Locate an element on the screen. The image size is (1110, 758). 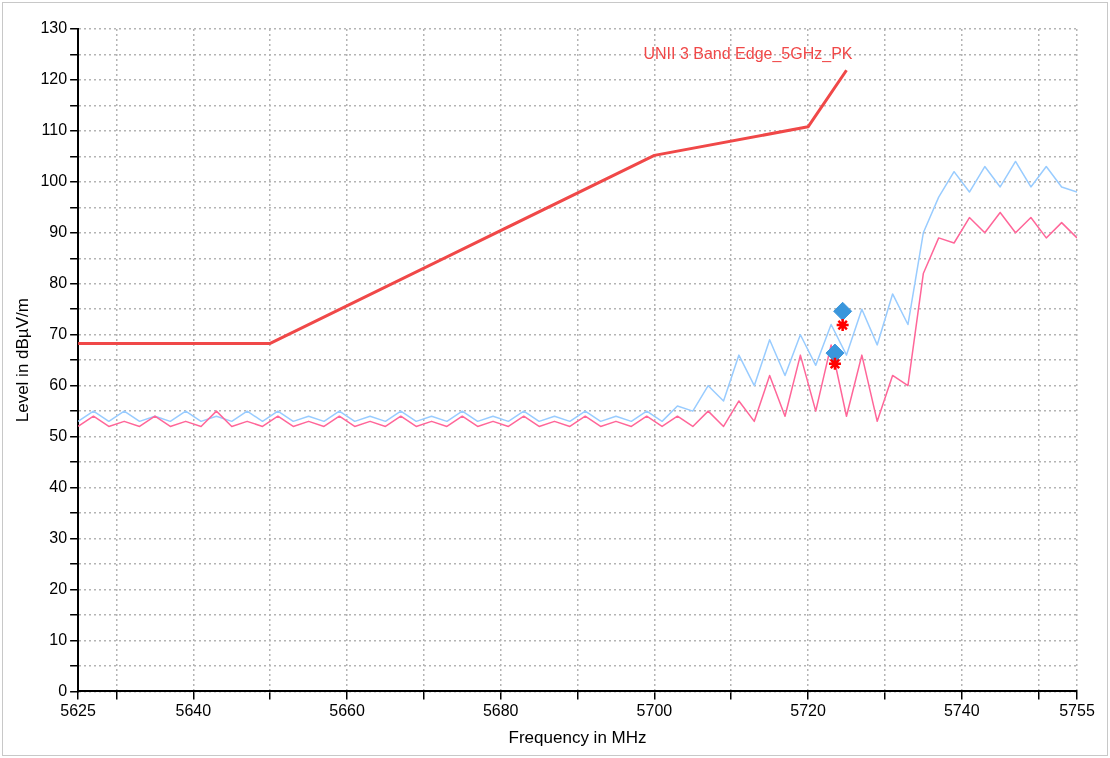
x-tick-label: 5680 is located at coordinates (500, 711).